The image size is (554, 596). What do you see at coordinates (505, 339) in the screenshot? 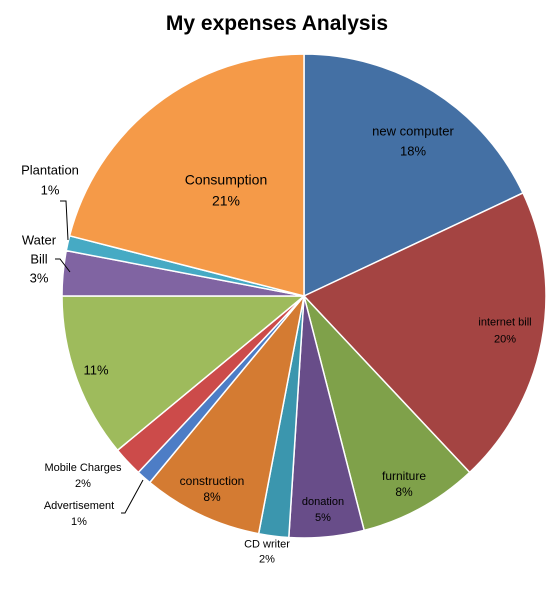
I see `slice-percent-label-internet-bill: 20%` at bounding box center [505, 339].